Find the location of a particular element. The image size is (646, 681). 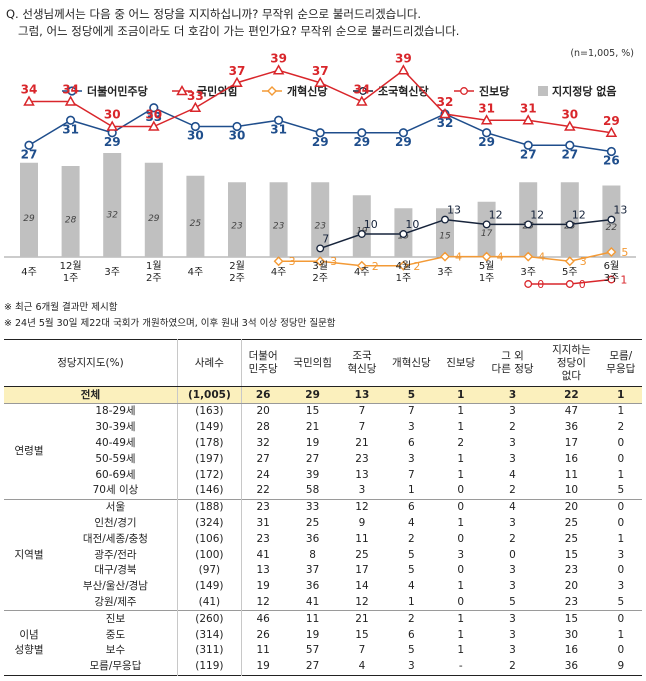

row-value: 1 is located at coordinates (621, 634).